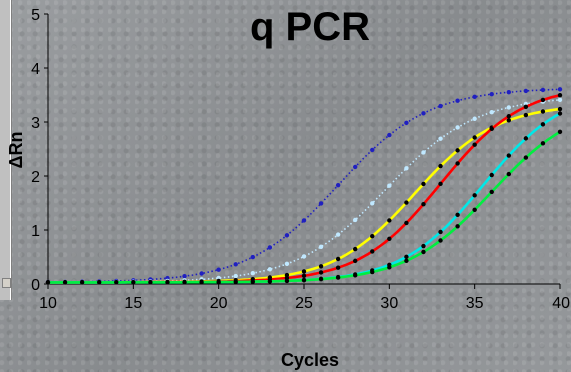 The height and width of the screenshot is (372, 571). I want to click on y-tick-label: 0, so click(35, 285).